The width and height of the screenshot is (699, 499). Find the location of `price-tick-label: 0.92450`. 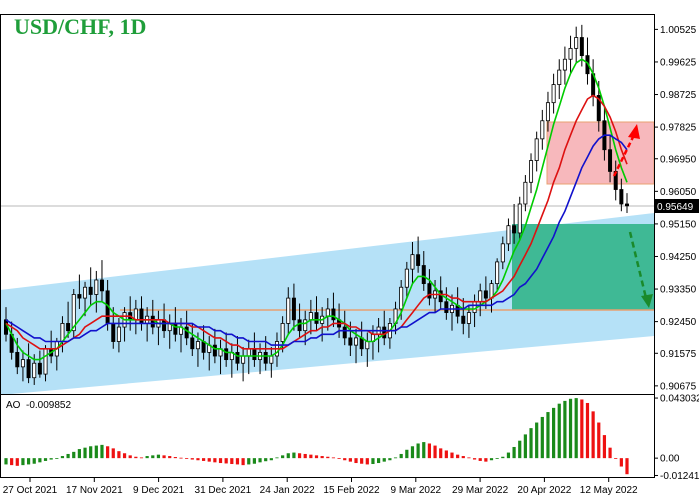

price-tick-label: 0.92450 is located at coordinates (678, 322).